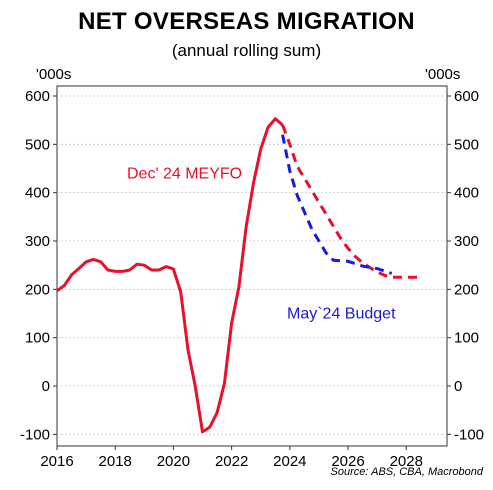 This screenshot has width=493, height=490. I want to click on x-tick-label: 2026, so click(347, 461).